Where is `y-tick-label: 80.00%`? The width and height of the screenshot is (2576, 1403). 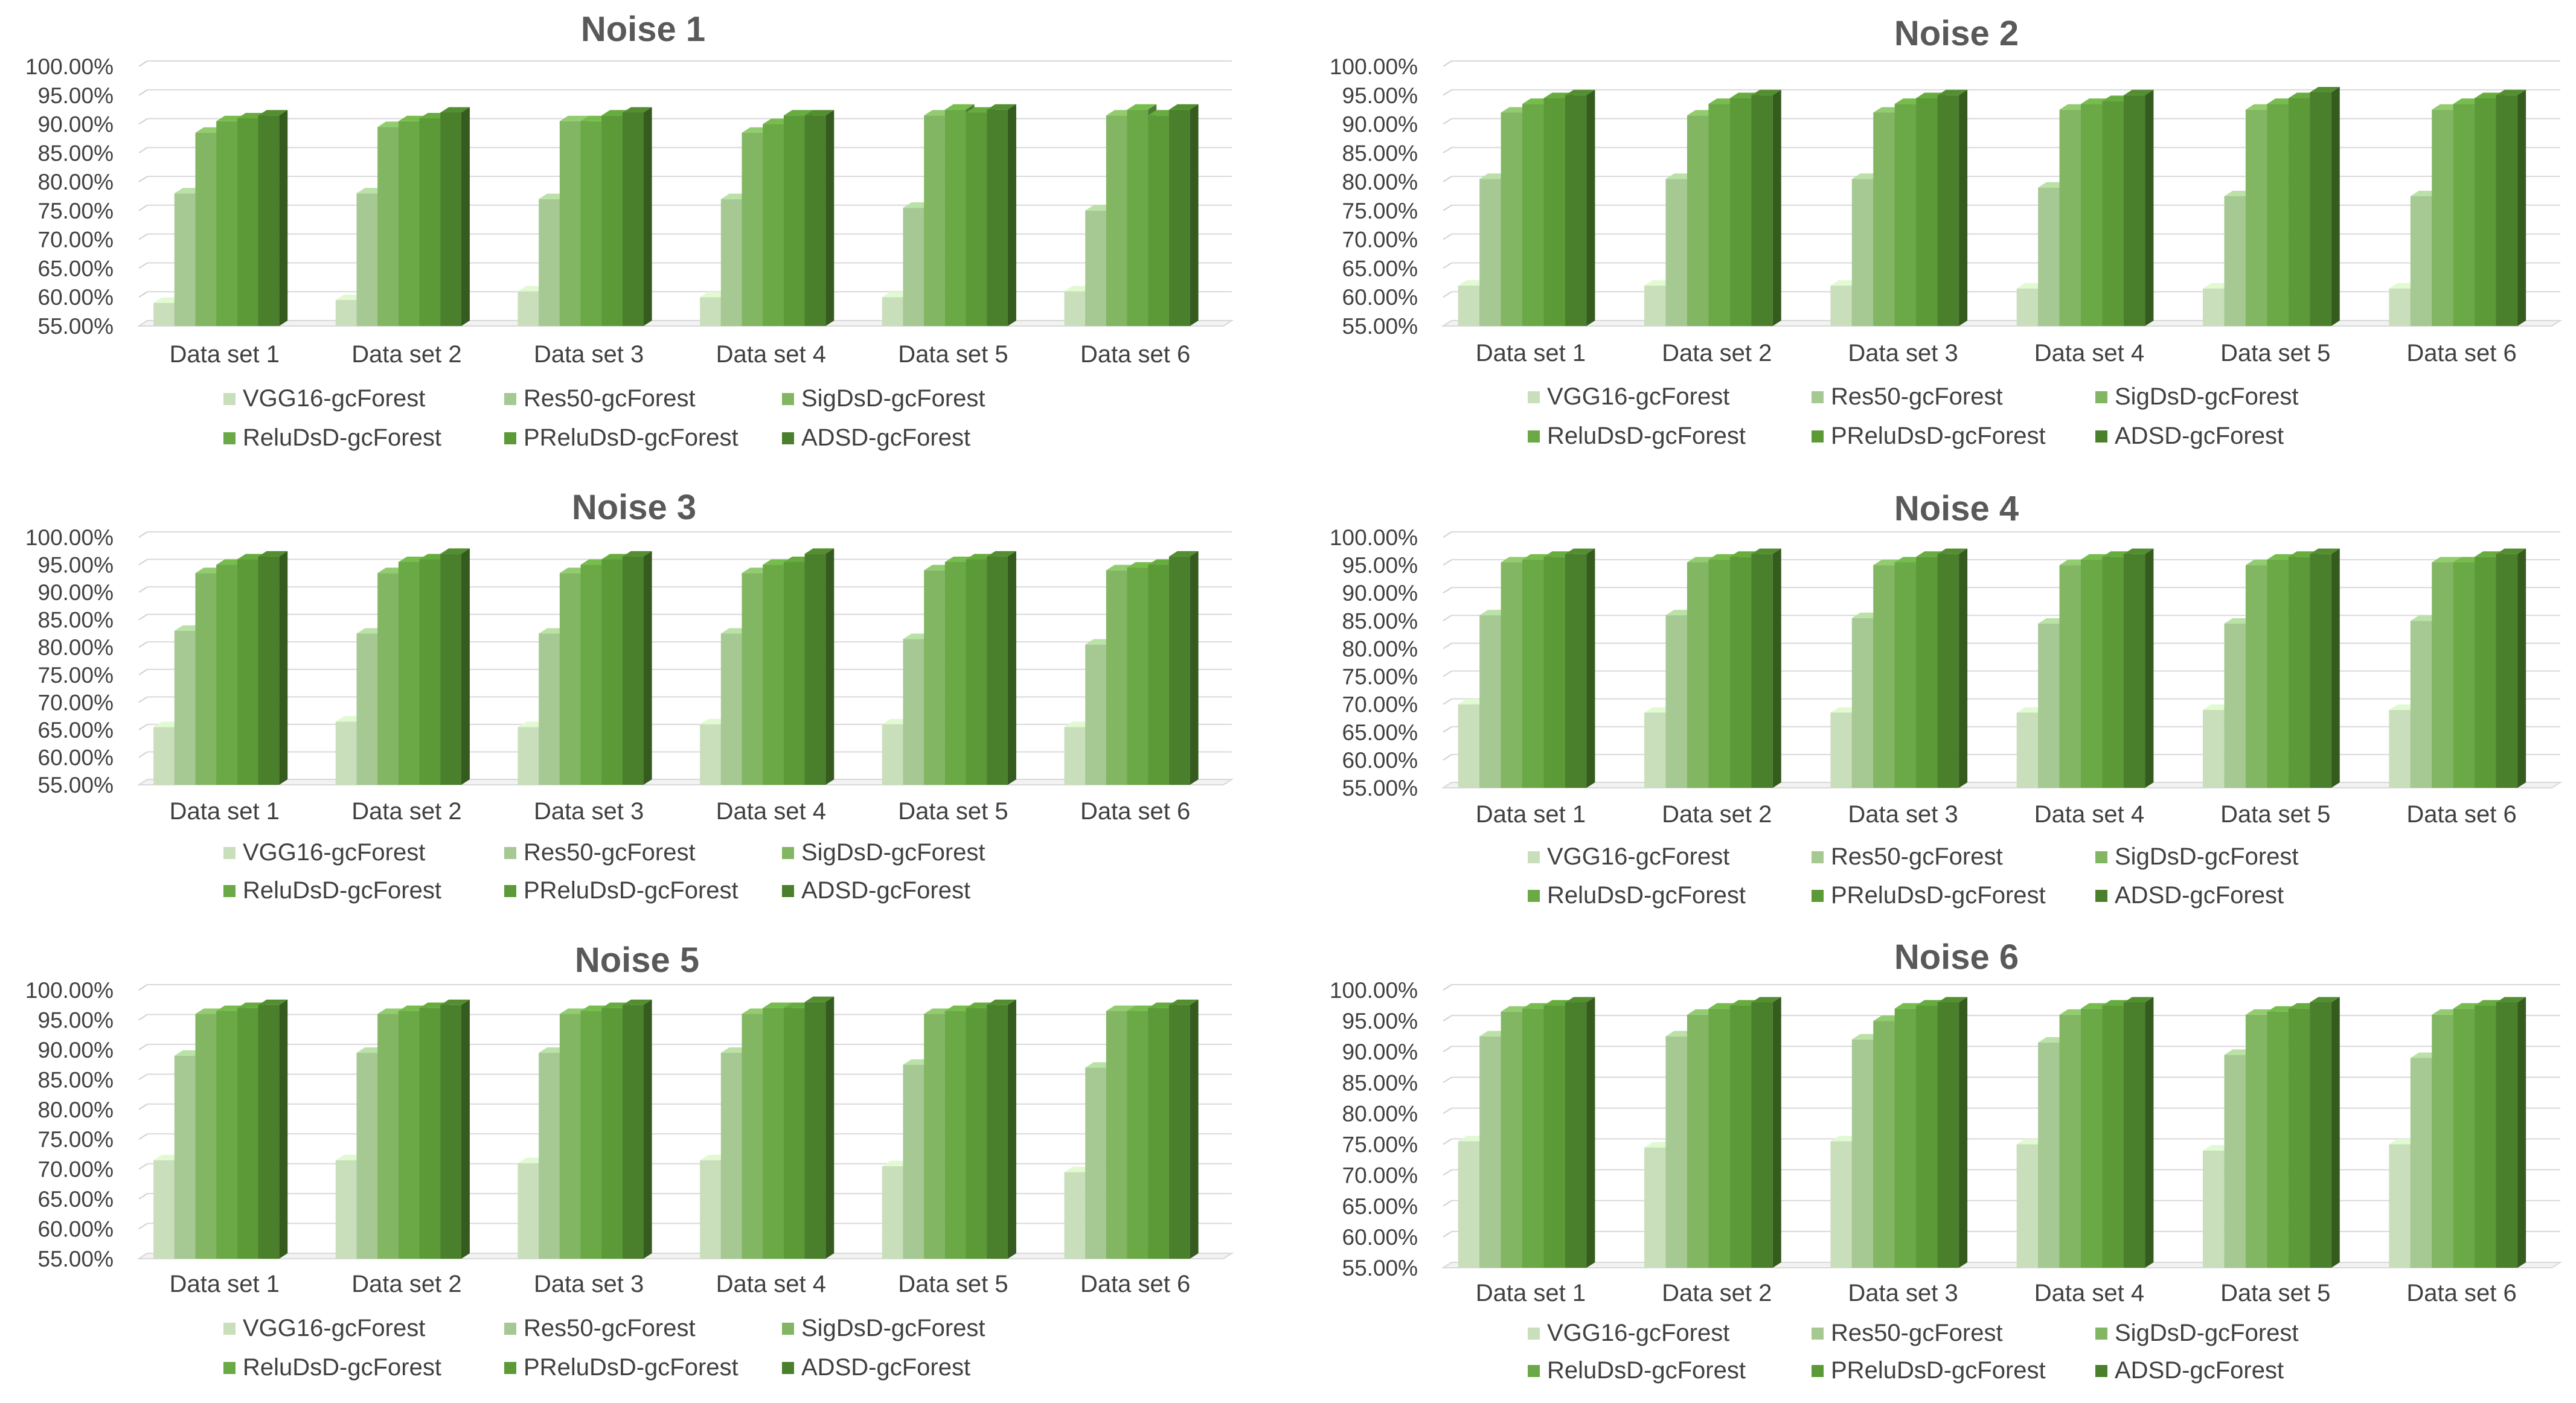 y-tick-label: 80.00% is located at coordinates (1380, 1113).